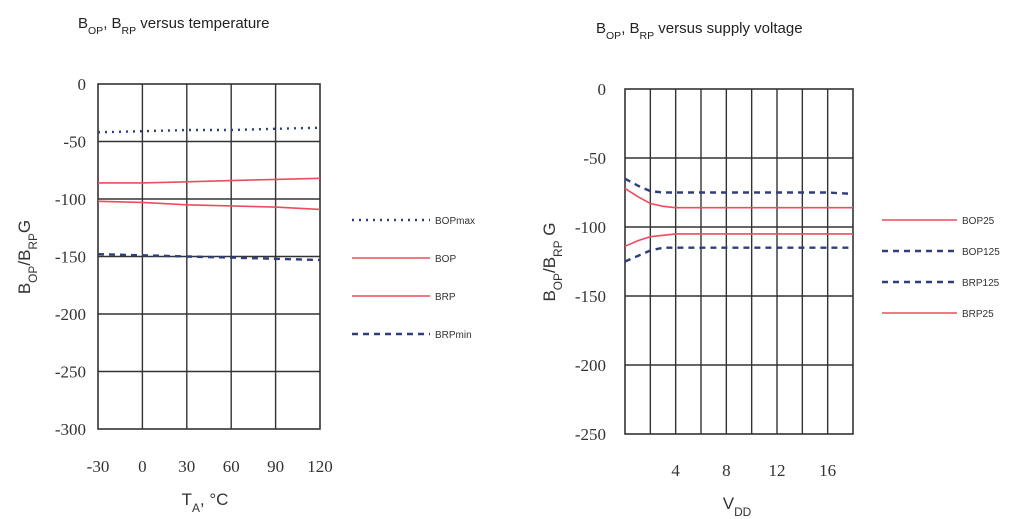  What do you see at coordinates (320, 466) in the screenshot?
I see `x-tick-label: 120` at bounding box center [320, 466].